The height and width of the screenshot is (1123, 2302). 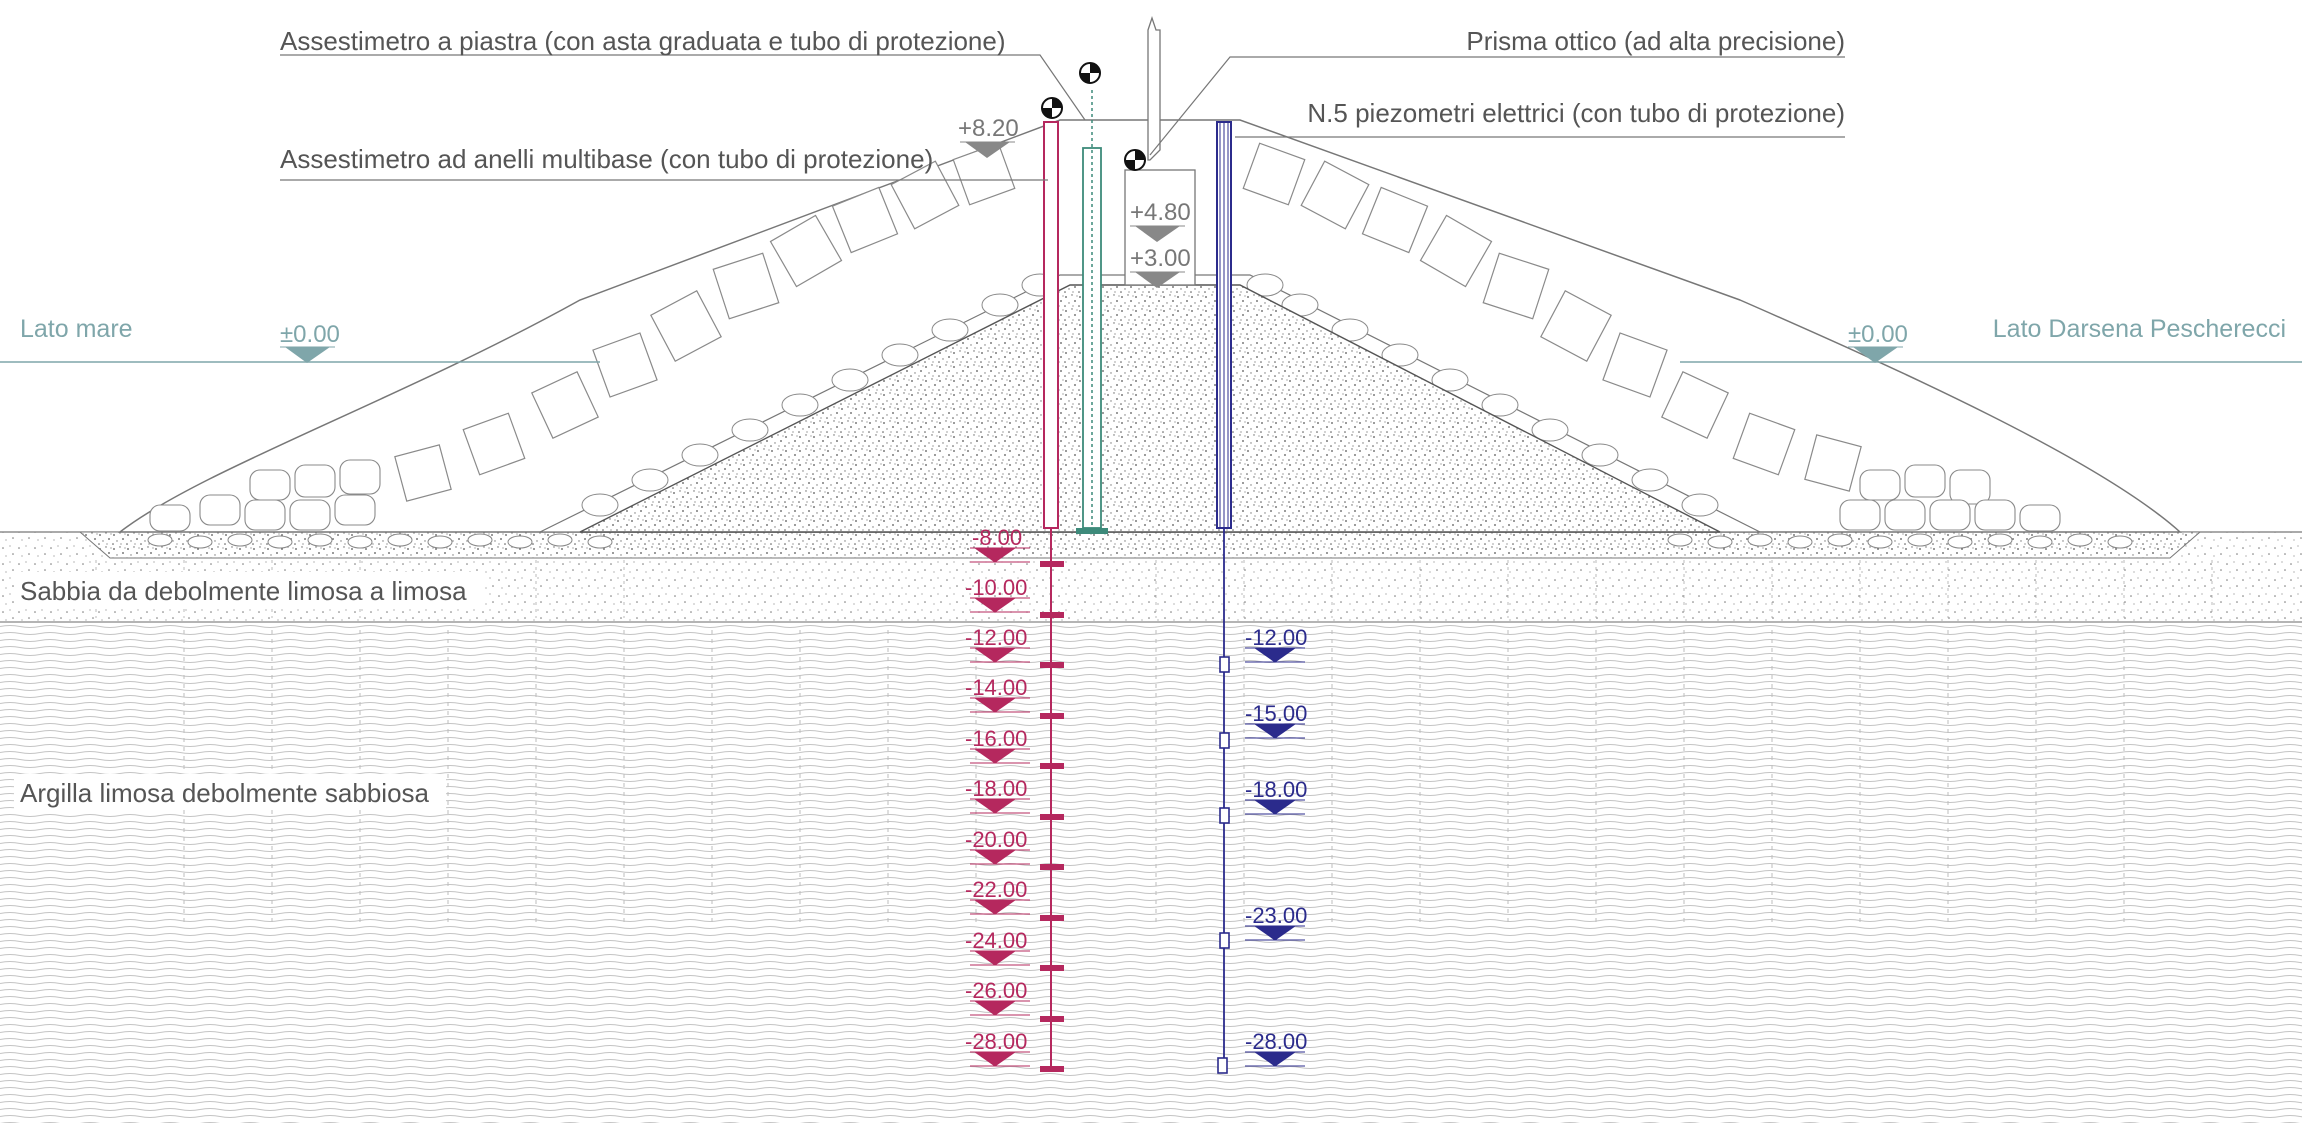 I want to click on ring-depth-label: -28.00, so click(x=996, y=1041).